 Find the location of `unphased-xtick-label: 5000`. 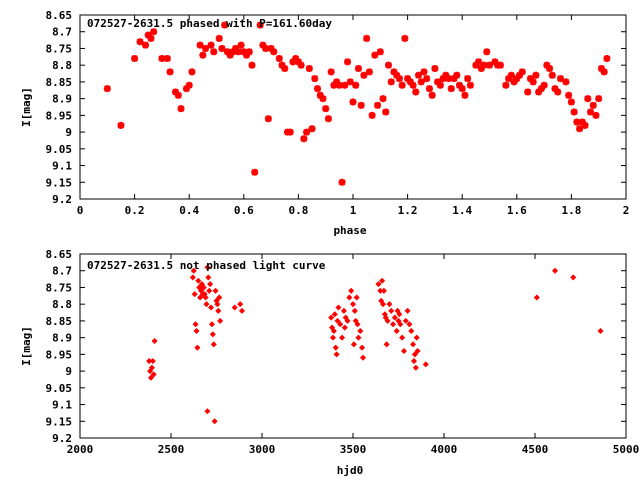

unphased-xtick-label: 5000 is located at coordinates (626, 449).